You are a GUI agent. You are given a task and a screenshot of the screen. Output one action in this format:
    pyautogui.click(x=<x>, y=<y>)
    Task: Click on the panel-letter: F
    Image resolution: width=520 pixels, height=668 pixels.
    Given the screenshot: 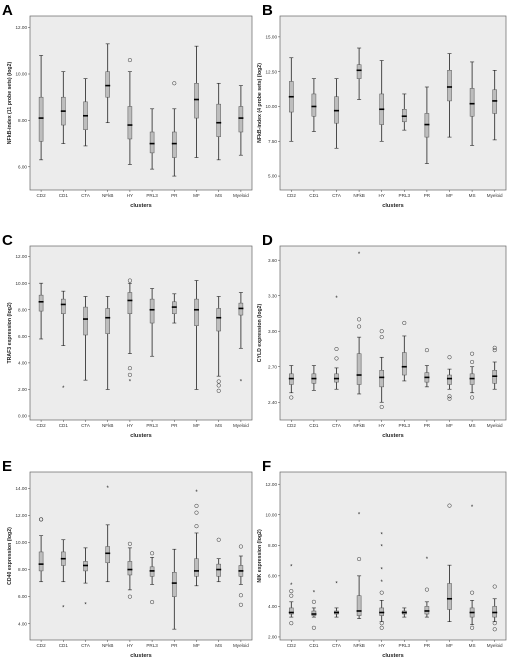 What is the action you would take?
    pyautogui.click(x=266, y=466)
    